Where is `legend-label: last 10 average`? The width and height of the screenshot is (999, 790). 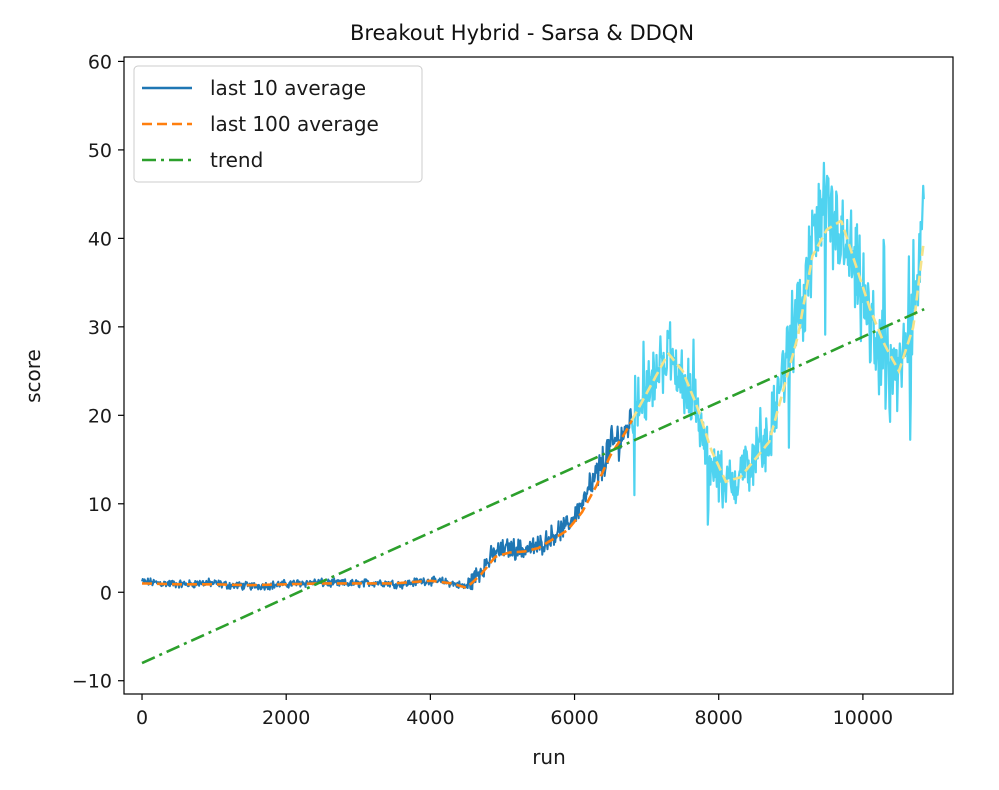 legend-label: last 10 average is located at coordinates (288, 88).